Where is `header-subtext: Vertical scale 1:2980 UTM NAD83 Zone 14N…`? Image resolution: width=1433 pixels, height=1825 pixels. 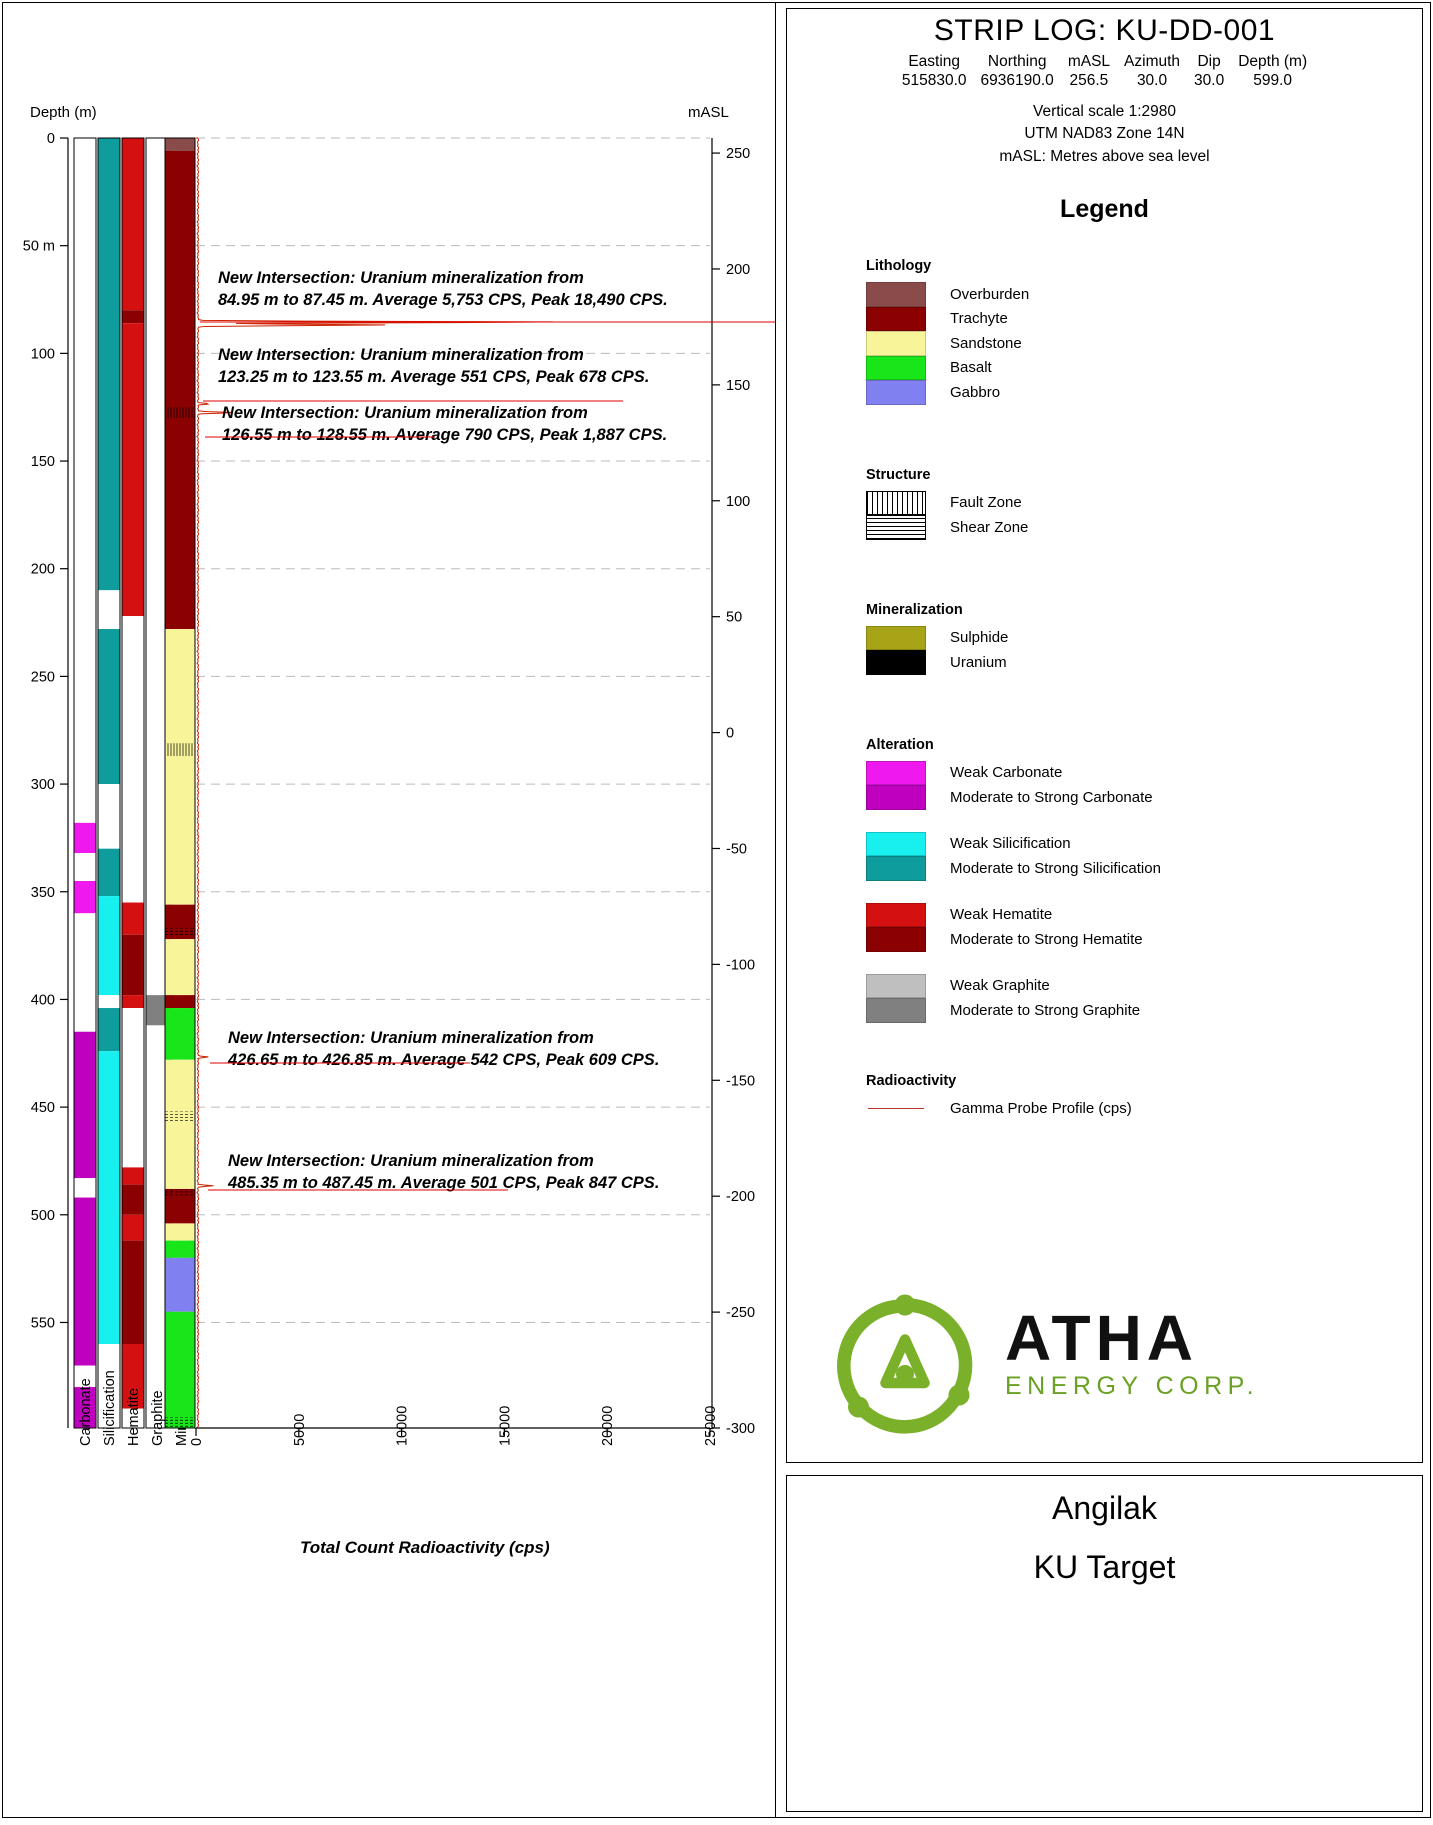 header-subtext: Vertical scale 1:2980 UTM NAD83 Zone 14N… is located at coordinates (1104, 134).